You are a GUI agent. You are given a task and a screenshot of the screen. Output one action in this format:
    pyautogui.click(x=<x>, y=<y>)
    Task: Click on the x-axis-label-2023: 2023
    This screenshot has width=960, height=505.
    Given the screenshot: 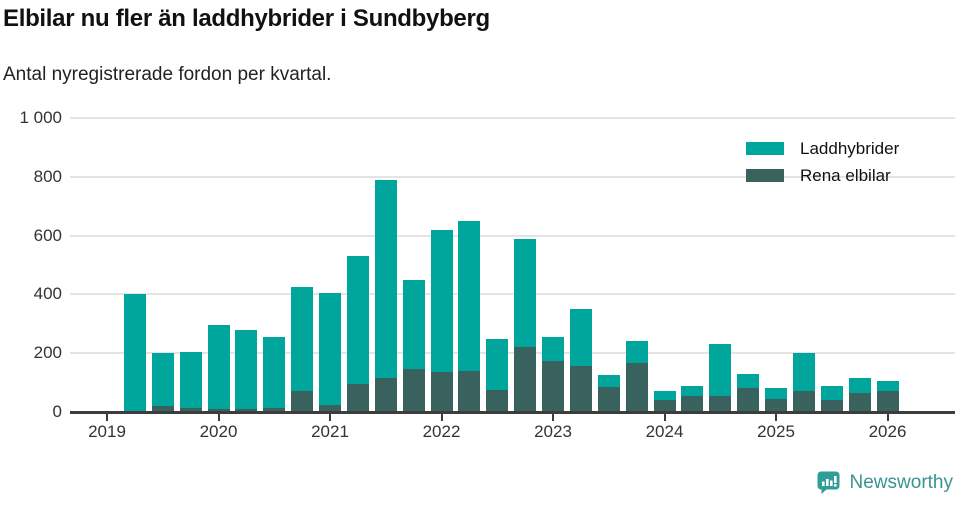 What is the action you would take?
    pyautogui.click(x=553, y=431)
    